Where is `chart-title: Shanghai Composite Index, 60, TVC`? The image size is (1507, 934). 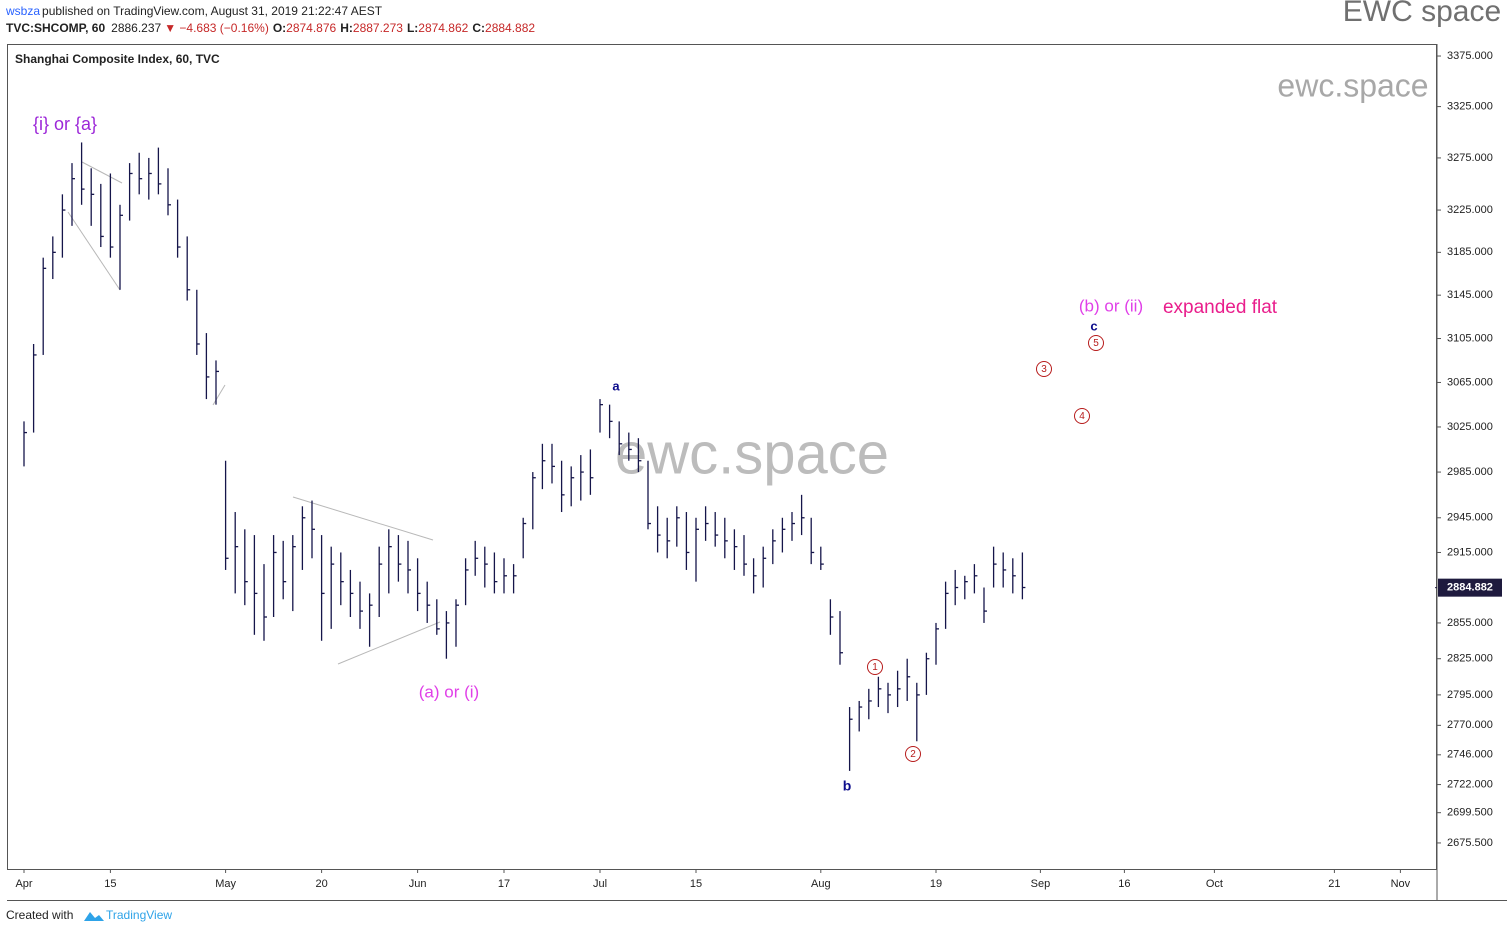 chart-title: Shanghai Composite Index, 60, TVC is located at coordinates (117, 59).